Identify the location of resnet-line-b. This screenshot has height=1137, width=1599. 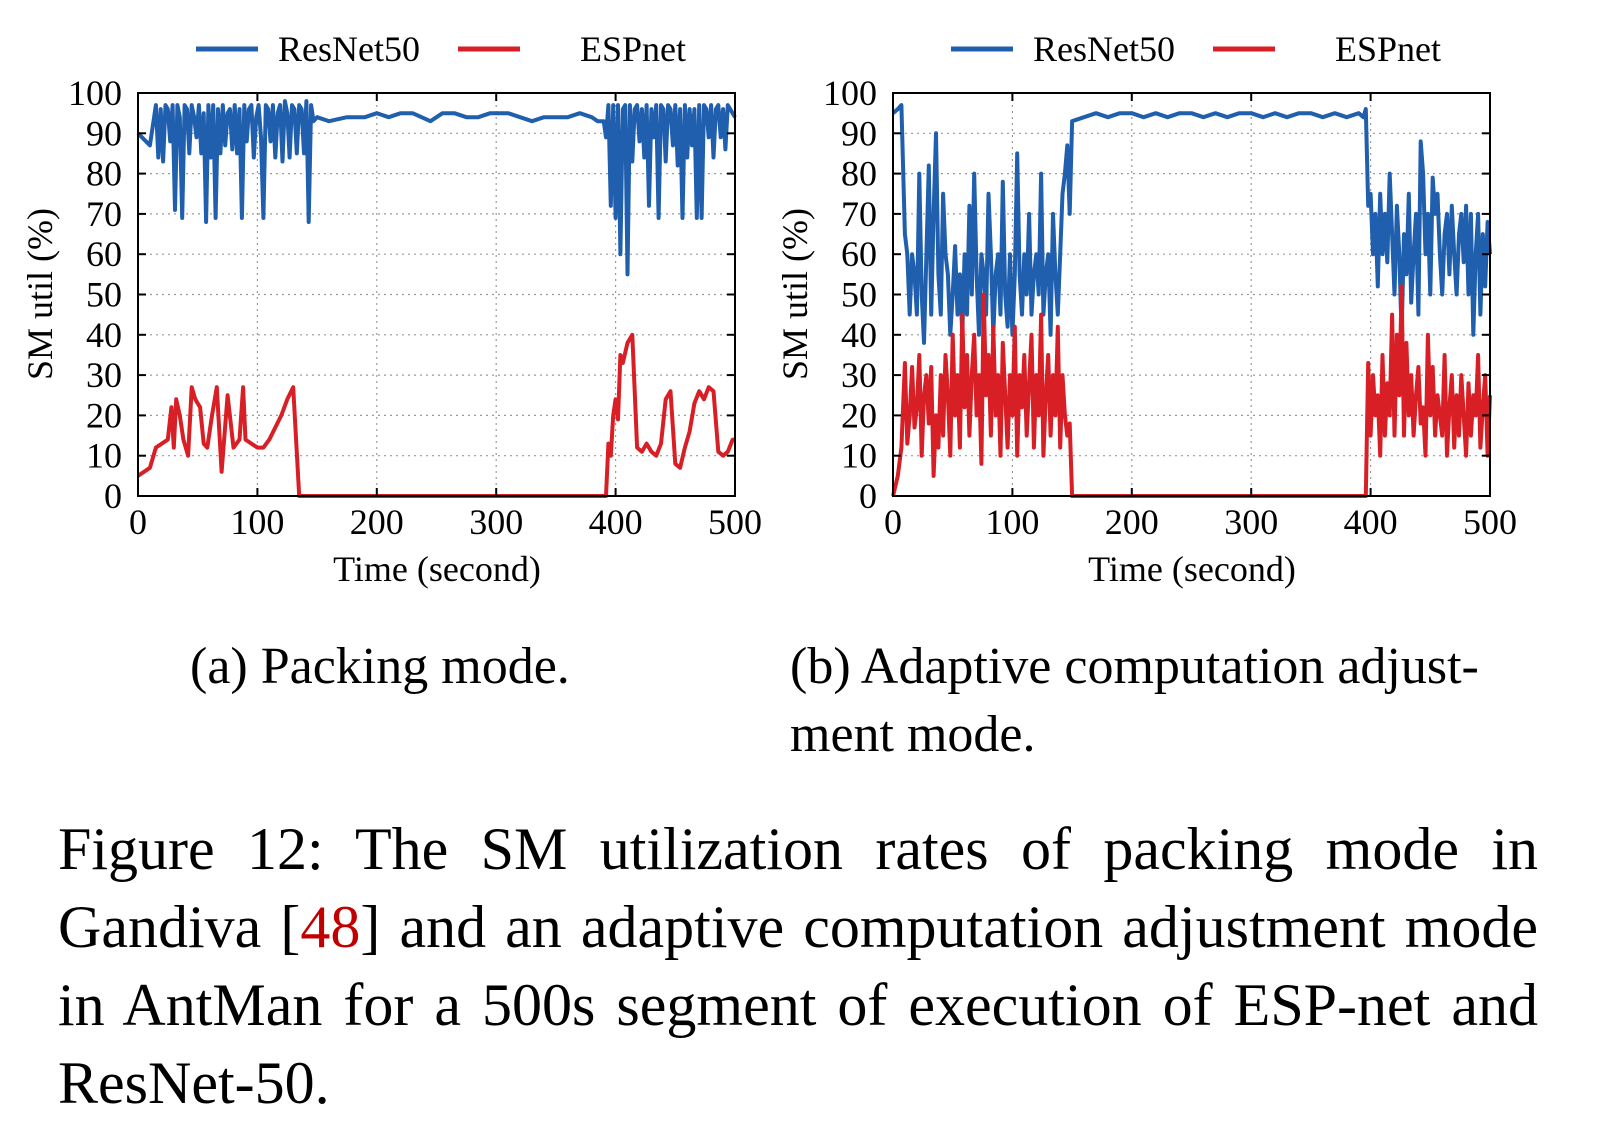
(1191, 224).